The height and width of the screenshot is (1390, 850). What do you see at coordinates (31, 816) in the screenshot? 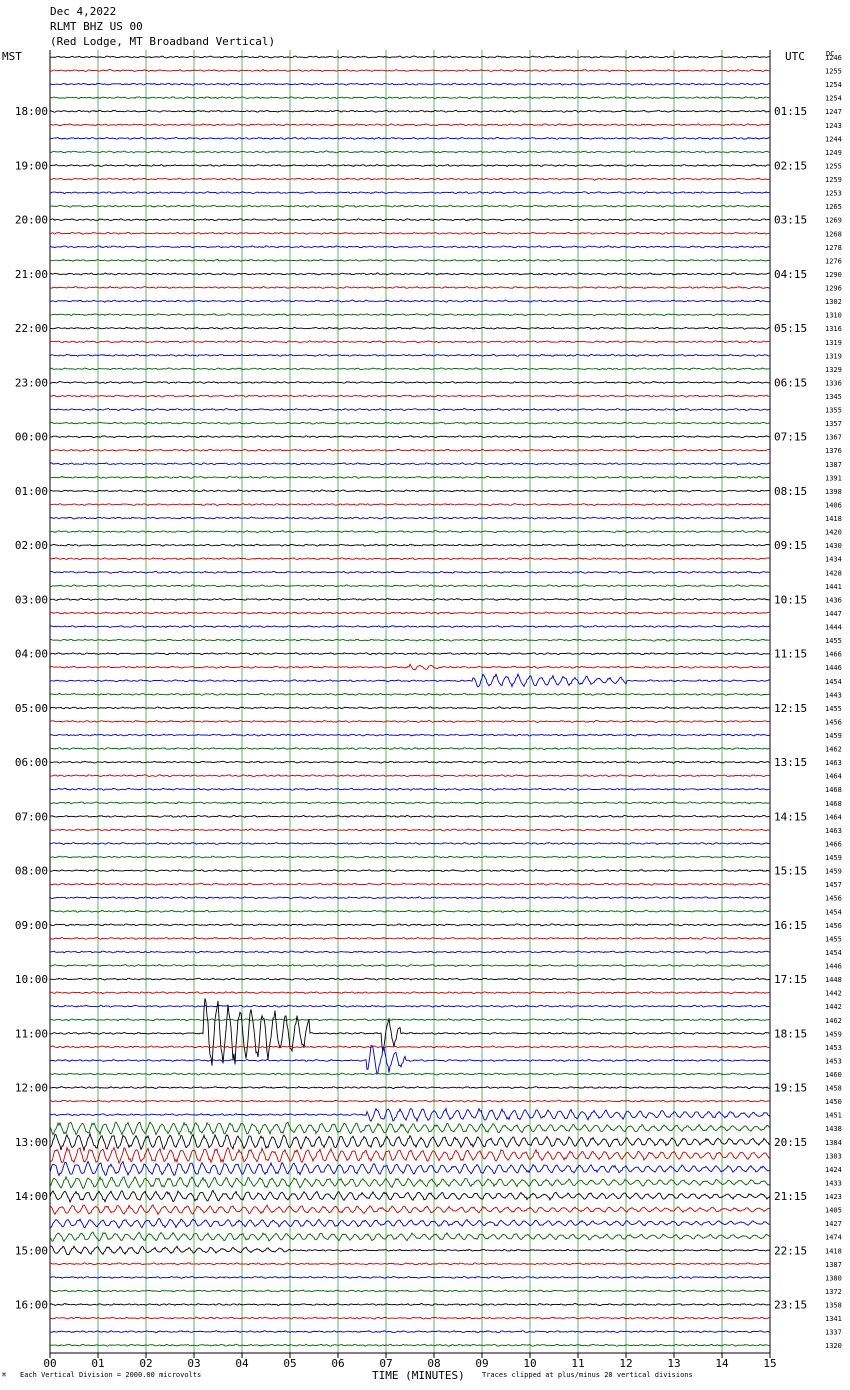
I see `left-hour-label: 07:00` at bounding box center [31, 816].